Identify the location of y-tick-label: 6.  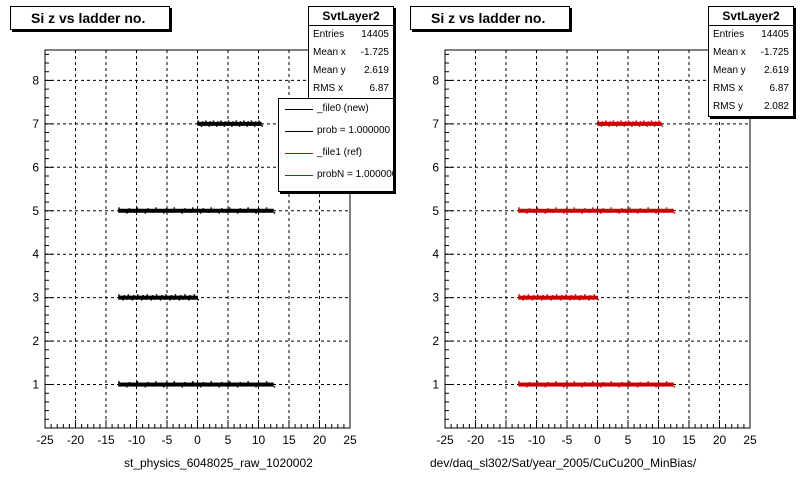
(435, 167).